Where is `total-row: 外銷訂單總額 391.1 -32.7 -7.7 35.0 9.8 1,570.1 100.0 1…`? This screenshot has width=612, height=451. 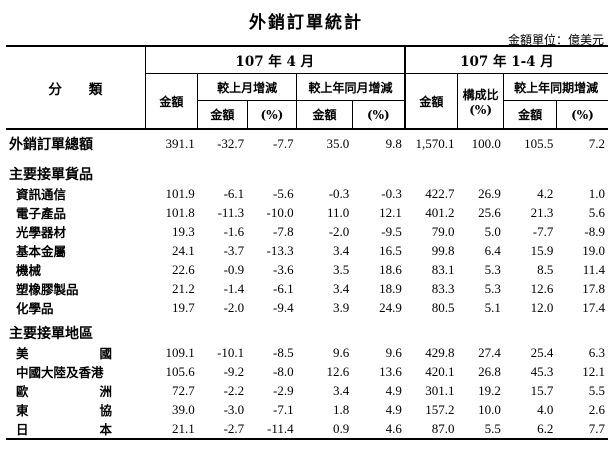 total-row: 外銷訂單總額 391.1 -32.7 -7.7 35.0 9.8 1,570.1 100.0 1… is located at coordinates (307, 143).